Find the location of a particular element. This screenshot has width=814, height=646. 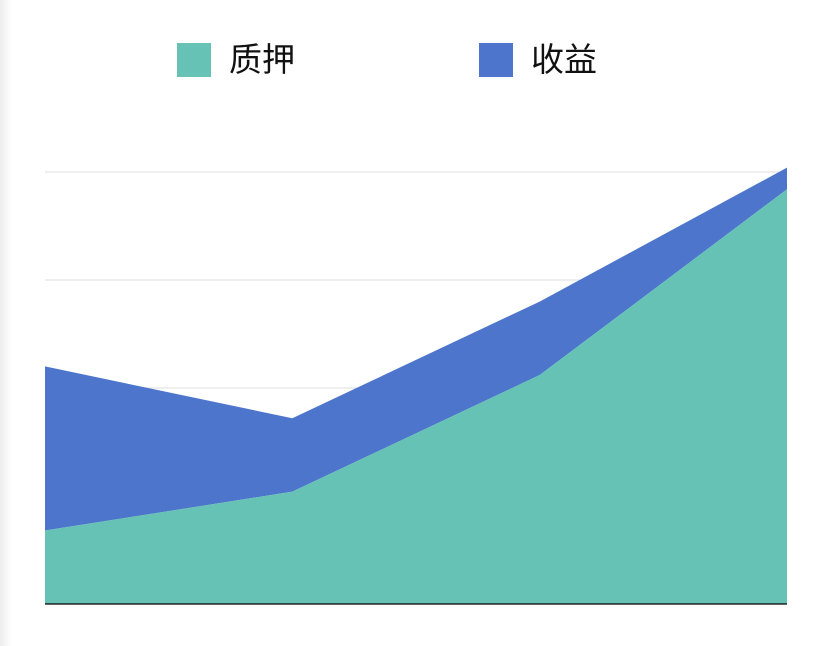

legend-label-earnings: 收益 is located at coordinates (564, 59).